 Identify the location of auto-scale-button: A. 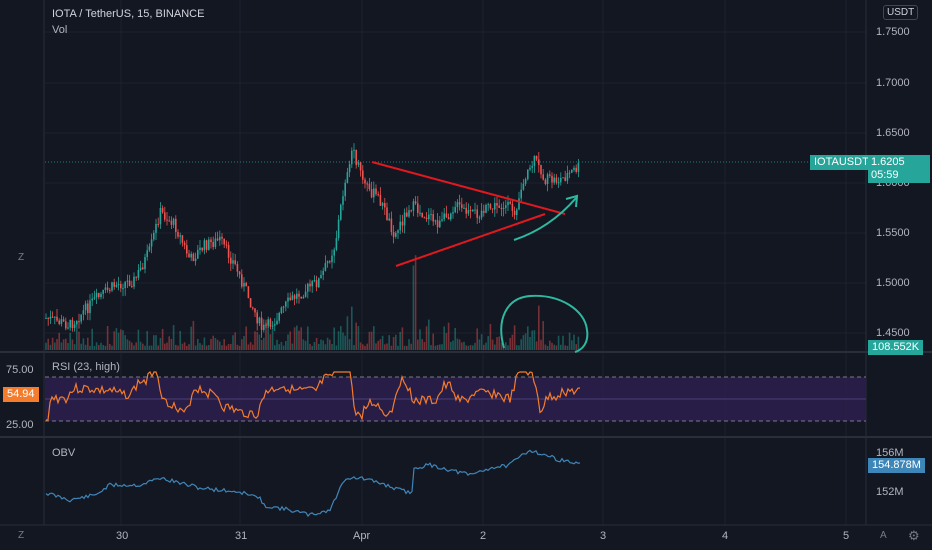
(883, 535).